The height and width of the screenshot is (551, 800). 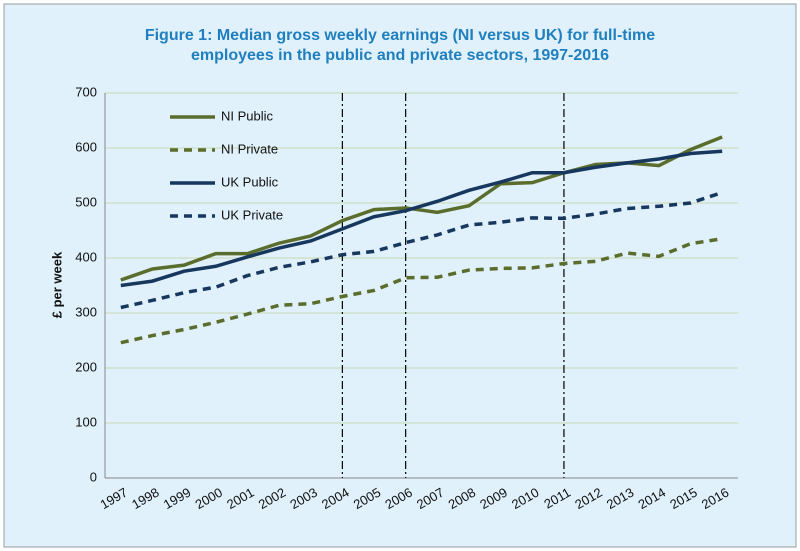 I want to click on y-tick-label: 0, so click(x=93, y=476).